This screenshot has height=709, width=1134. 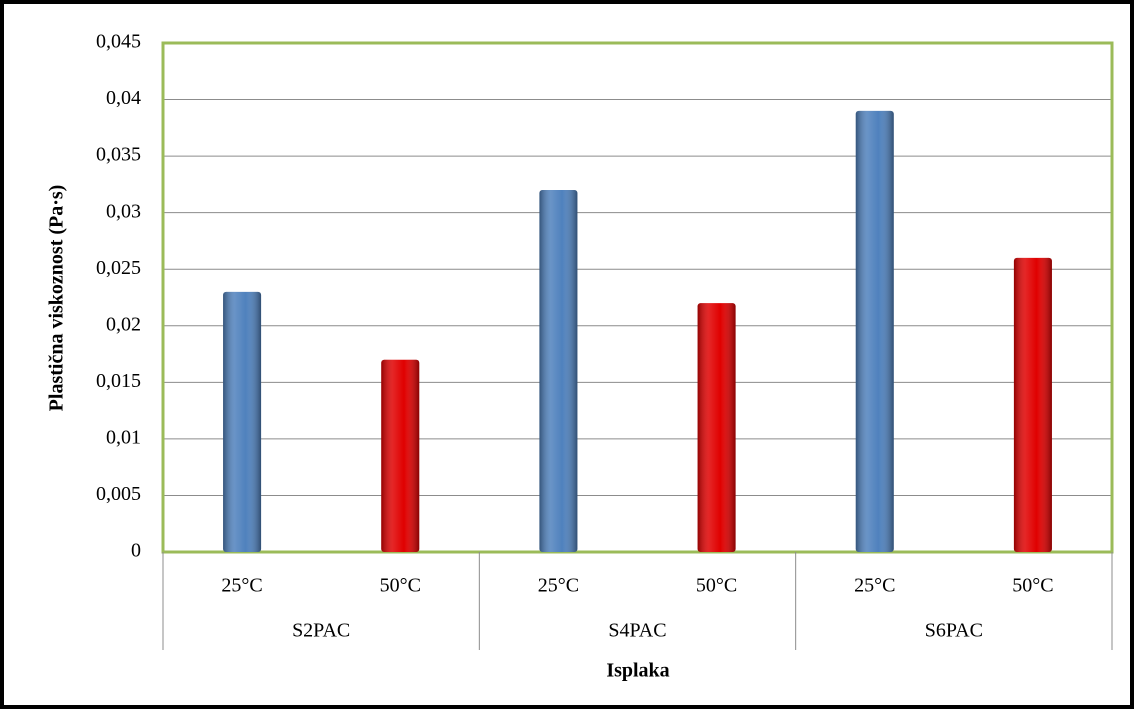 I want to click on y-tick-label: 0,005, so click(x=118, y=494).